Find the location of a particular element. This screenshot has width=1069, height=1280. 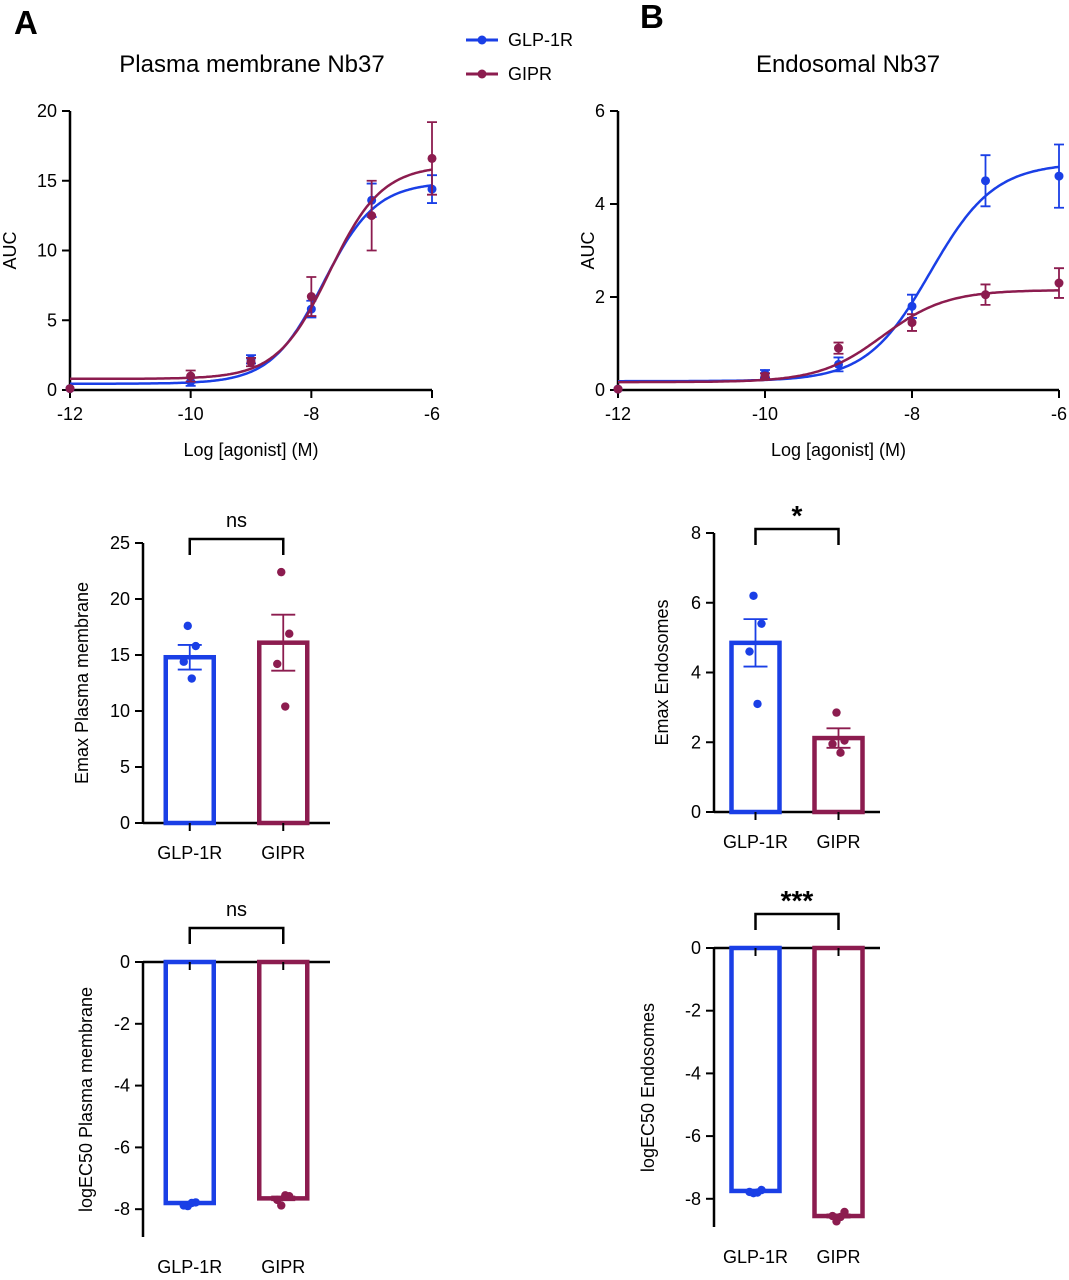

y-axis-label: logEC50 Plasma membrane is located at coordinates (86, 1099).